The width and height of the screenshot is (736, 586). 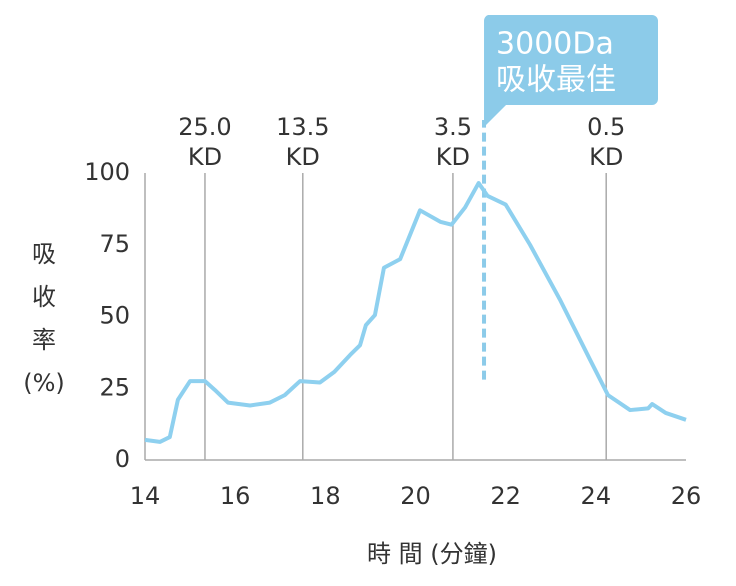 What do you see at coordinates (453, 127) in the screenshot?
I see `reference-label: 3.5` at bounding box center [453, 127].